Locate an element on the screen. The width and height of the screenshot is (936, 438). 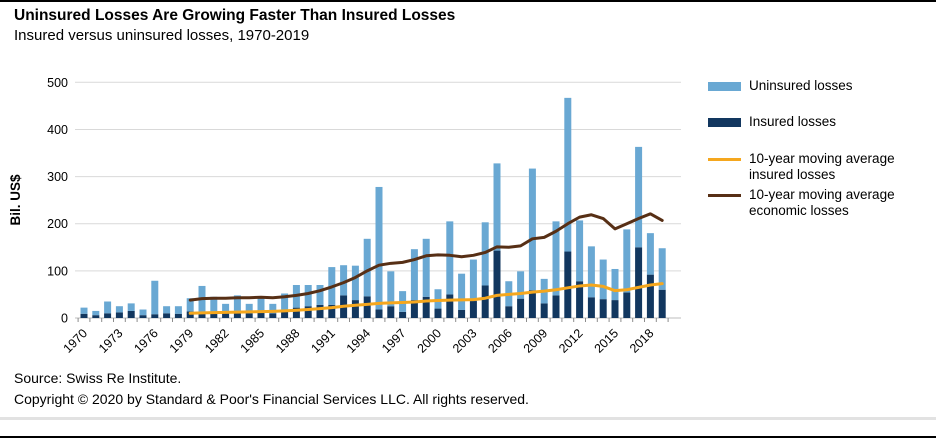
svg-text: 200 is located at coordinates (57, 224).